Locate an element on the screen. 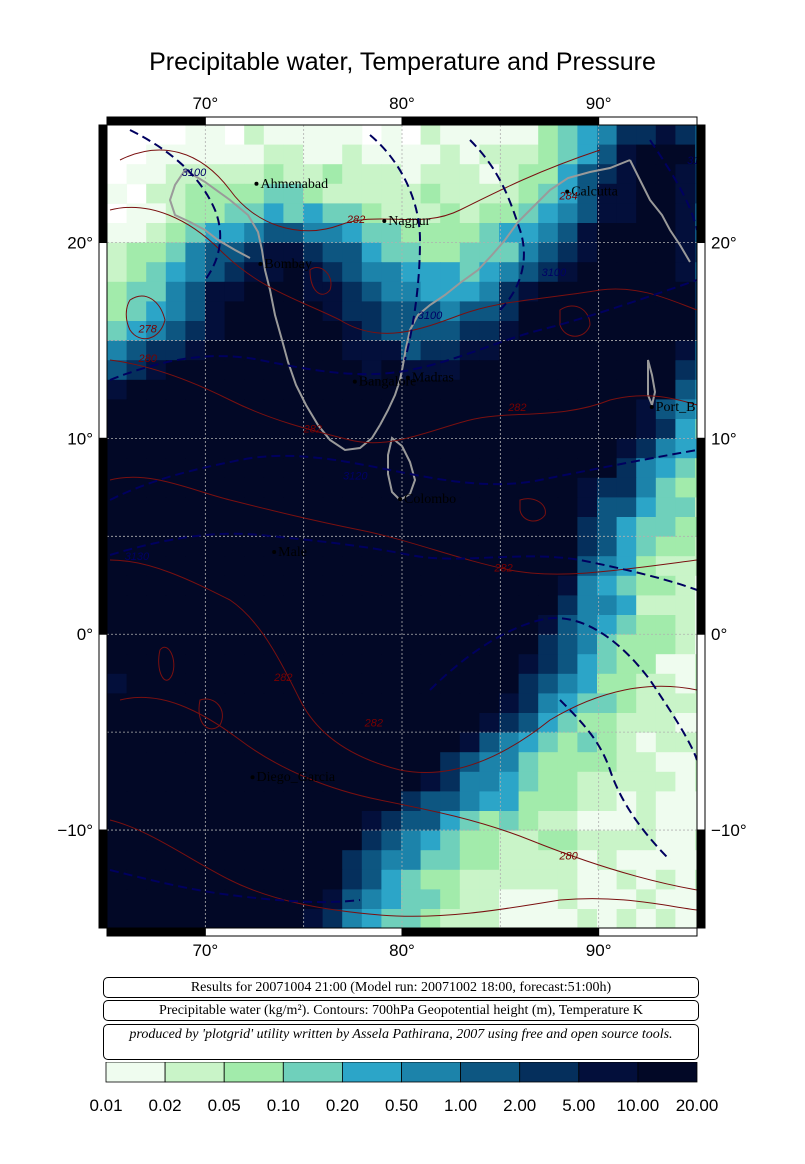 The height and width of the screenshot is (1164, 805). temperature-label: 280 is located at coordinates (568, 856).